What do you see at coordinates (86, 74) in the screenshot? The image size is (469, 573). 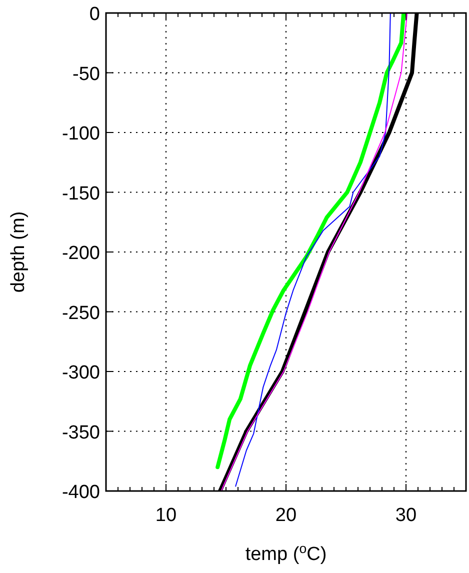 I see `y-tick-label: -50` at bounding box center [86, 74].